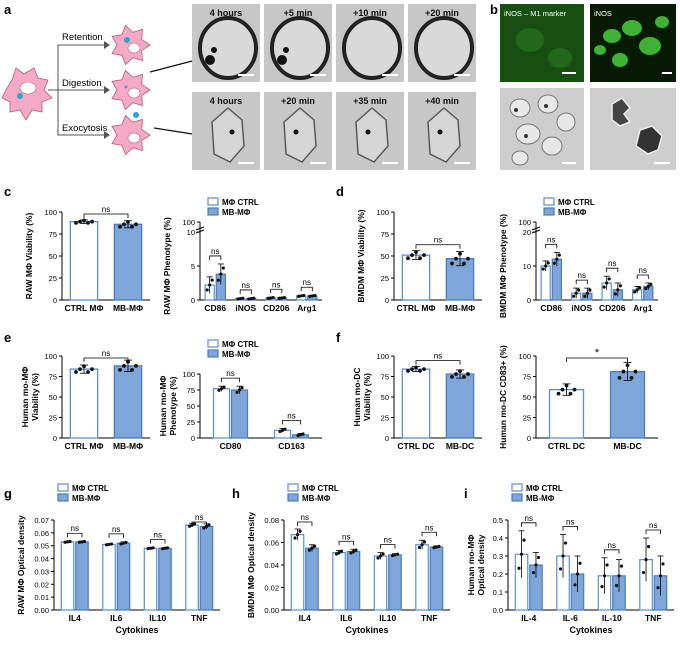 The image size is (680, 659). What do you see at coordinates (84, 446) in the screenshot?
I see `x-tick-label: CTRL MΦ` at bounding box center [84, 446].